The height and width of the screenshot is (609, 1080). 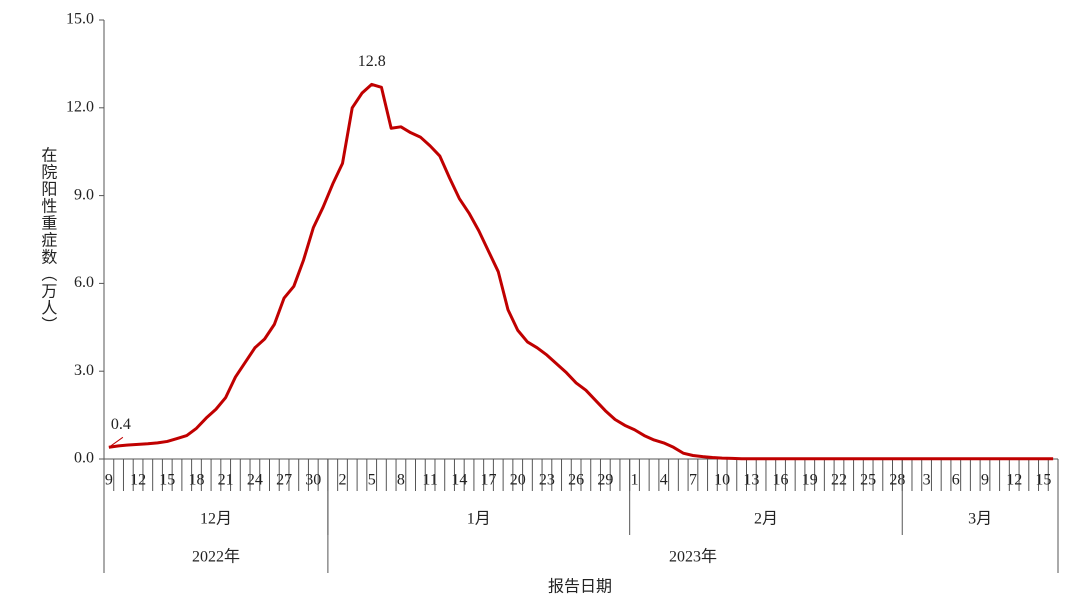 What do you see at coordinates (927, 480) in the screenshot?
I see `x-tick-label: 3` at bounding box center [927, 480].